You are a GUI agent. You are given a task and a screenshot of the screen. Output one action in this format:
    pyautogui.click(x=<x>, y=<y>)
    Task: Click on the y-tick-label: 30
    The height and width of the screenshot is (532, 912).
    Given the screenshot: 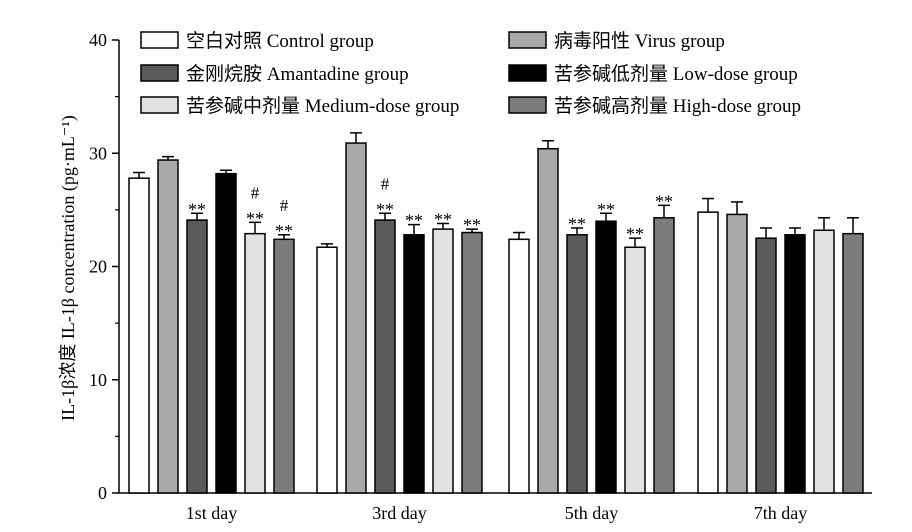 What is the action you would take?
    pyautogui.click(x=98, y=153)
    